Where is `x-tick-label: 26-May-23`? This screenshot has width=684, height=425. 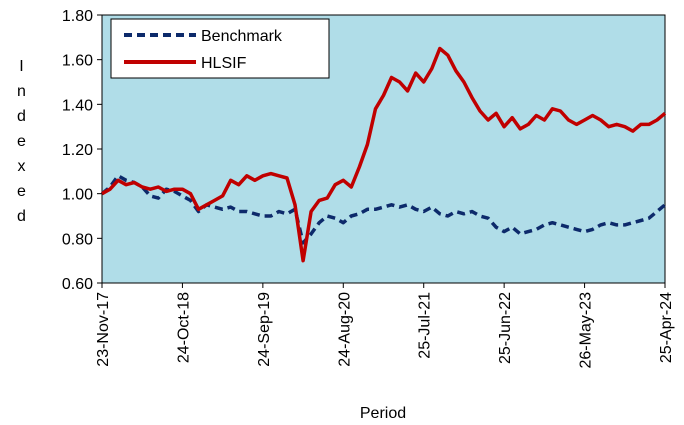 x-tick-label: 26-May-23 is located at coordinates (586, 330).